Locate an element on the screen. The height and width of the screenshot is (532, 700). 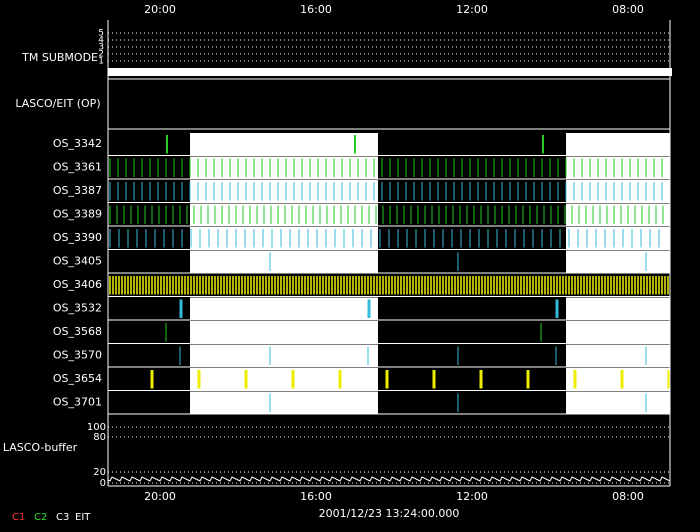
time-label-top: 08:00 is located at coordinates (628, 9).